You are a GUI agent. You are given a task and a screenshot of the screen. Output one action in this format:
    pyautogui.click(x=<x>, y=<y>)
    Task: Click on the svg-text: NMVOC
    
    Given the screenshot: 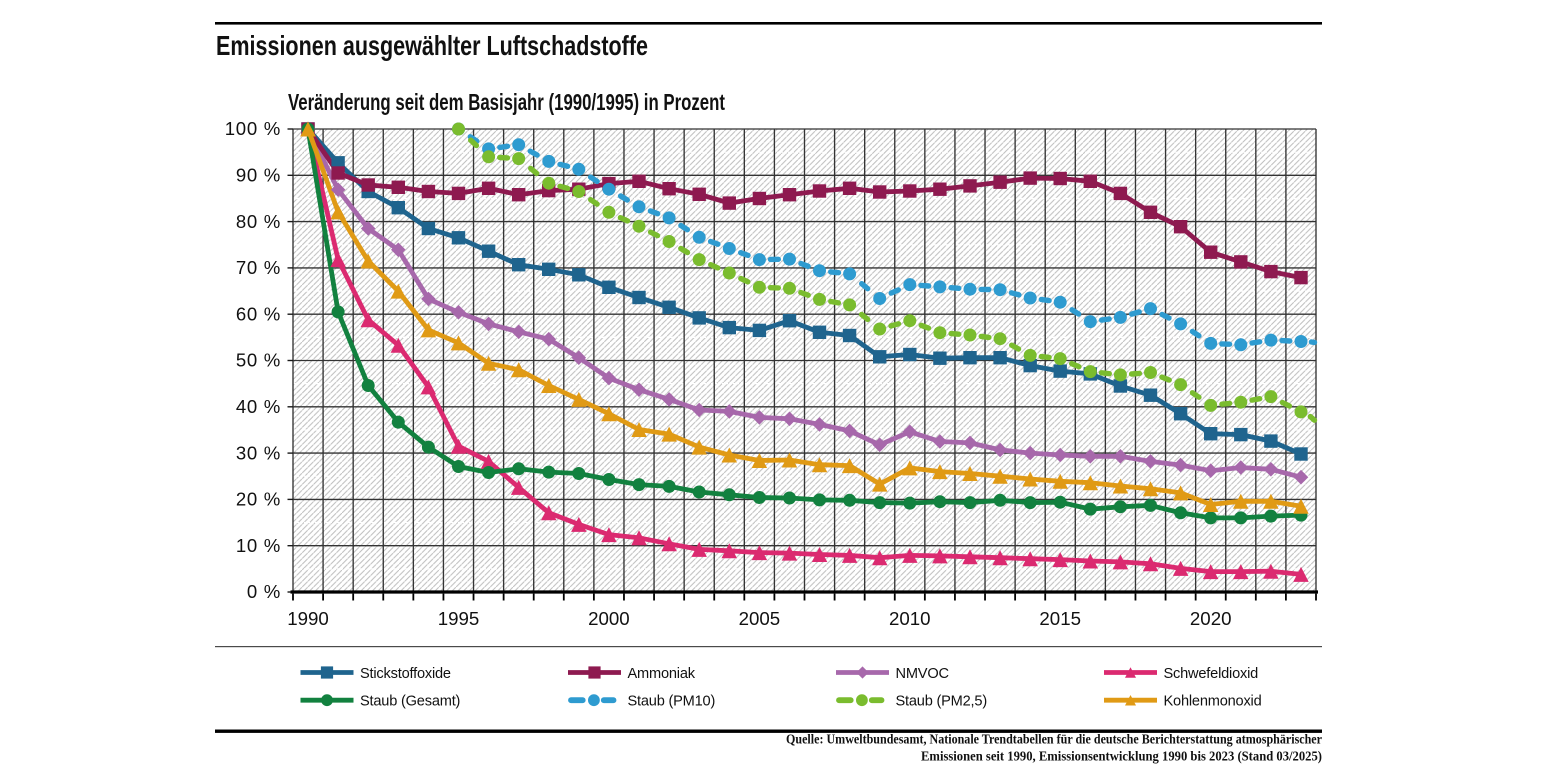 What is the action you would take?
    pyautogui.click(x=922, y=674)
    